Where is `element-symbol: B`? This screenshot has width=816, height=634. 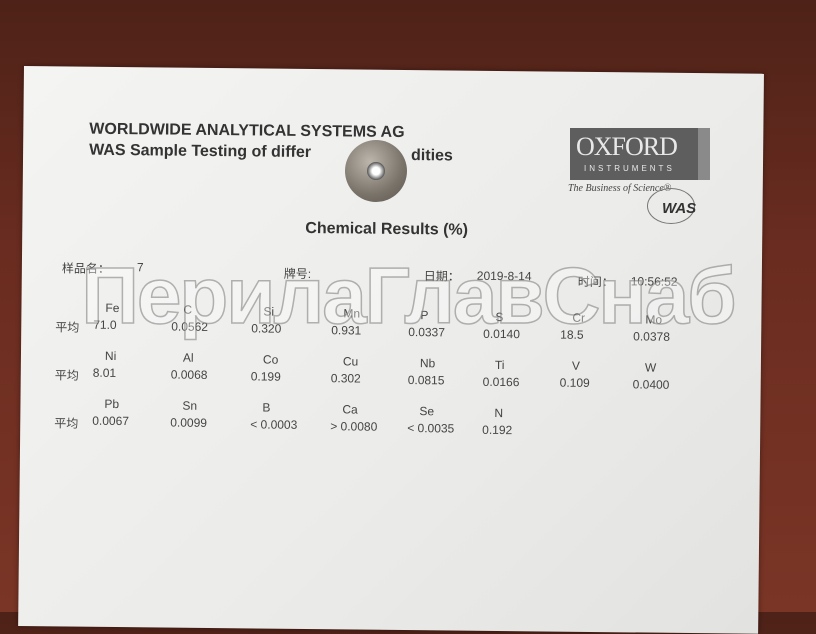 element-symbol: B is located at coordinates (266, 407).